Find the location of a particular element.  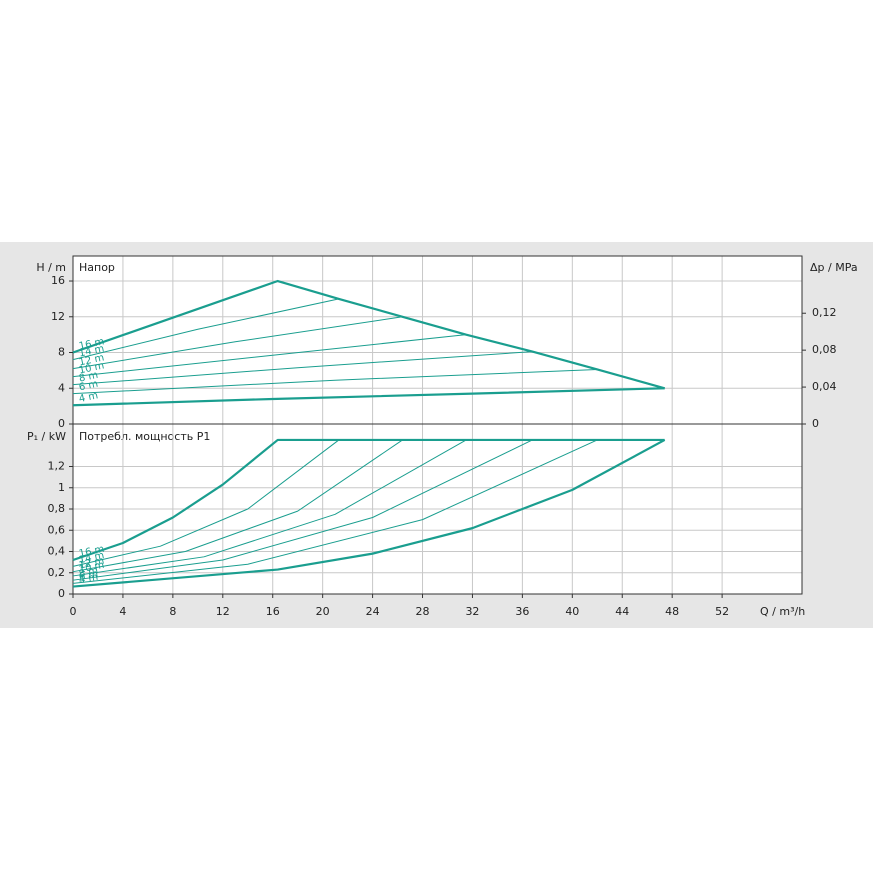

x-tick-label: 20 is located at coordinates (323, 611).